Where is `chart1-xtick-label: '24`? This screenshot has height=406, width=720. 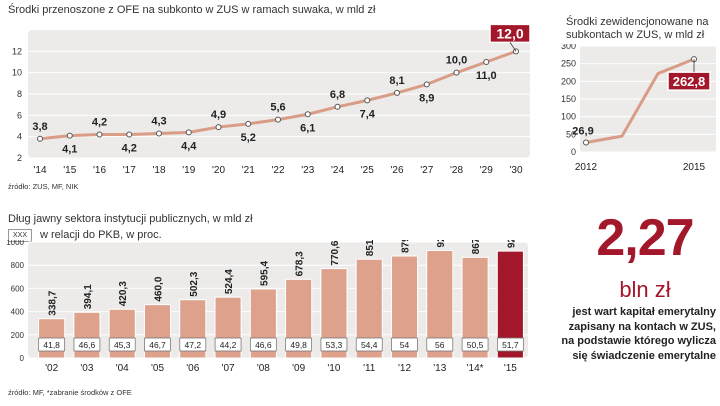 chart1-xtick-label: '24 is located at coordinates (337, 170).